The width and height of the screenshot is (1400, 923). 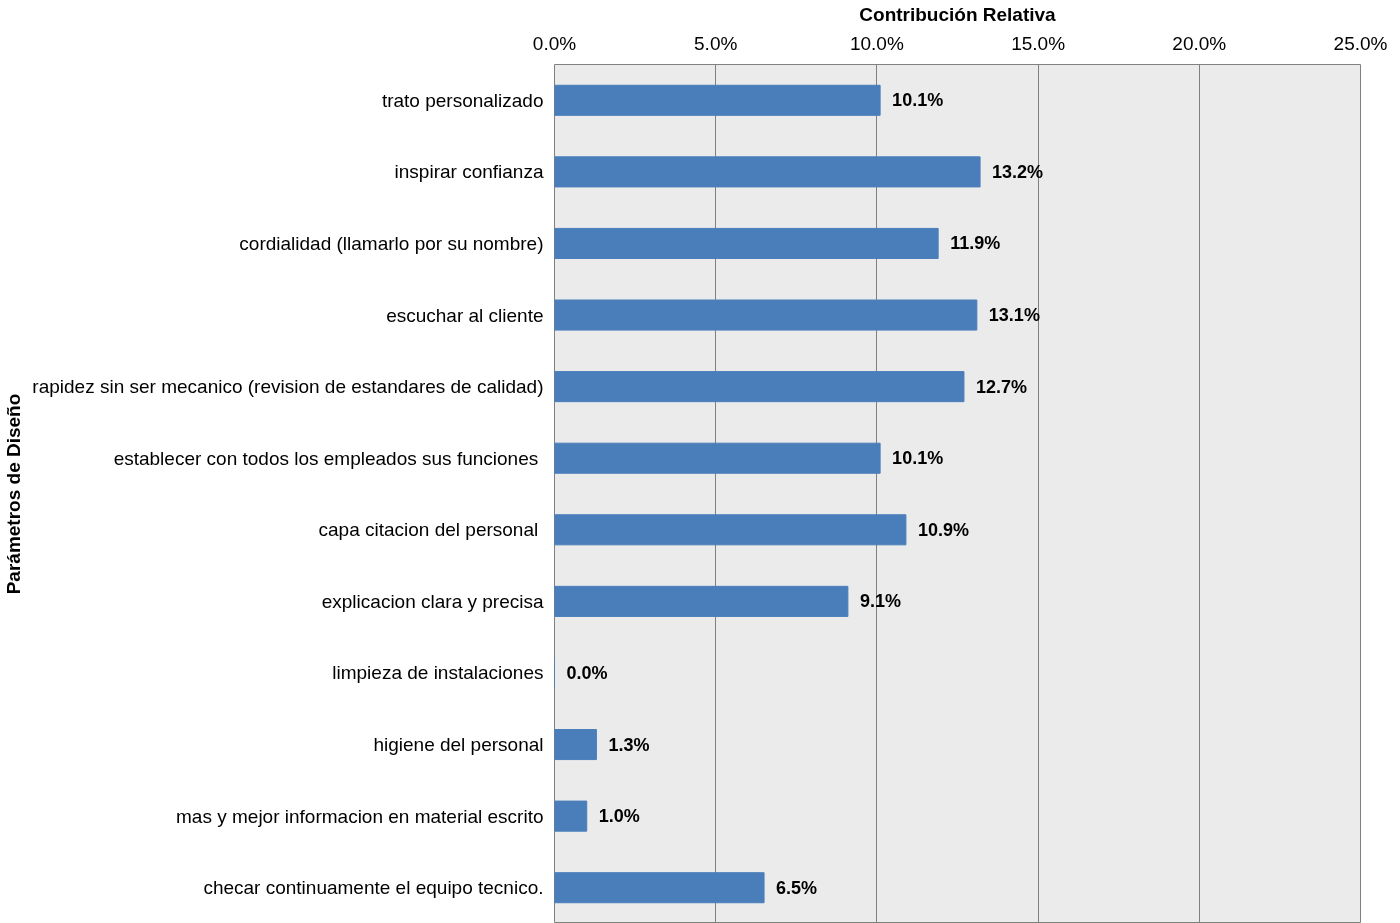 I want to click on x-tick-label: 15.0%, so click(x=1038, y=43).